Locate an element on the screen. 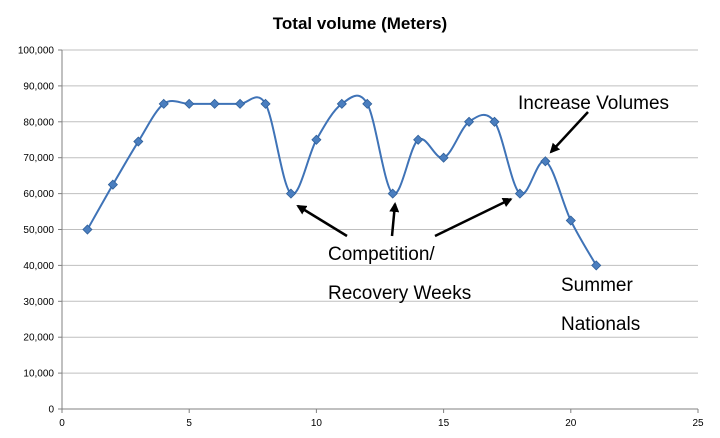  y-tick-label: 0 is located at coordinates (51, 410).